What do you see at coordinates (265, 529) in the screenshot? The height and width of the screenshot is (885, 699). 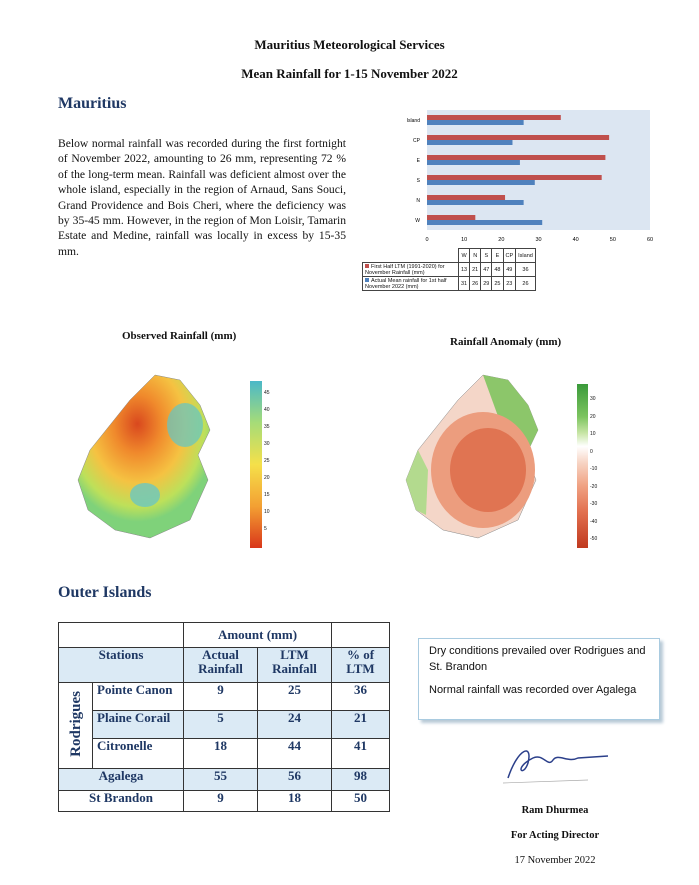 I see `scale-label: 5` at bounding box center [265, 529].